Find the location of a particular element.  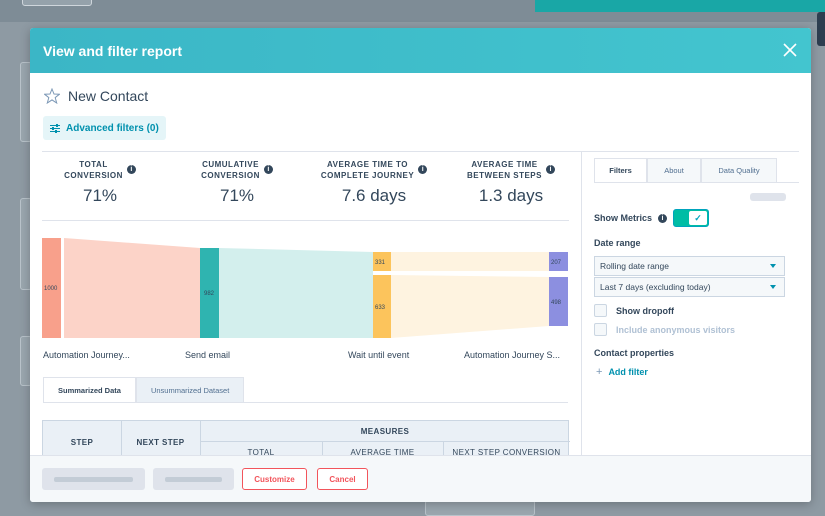

date-range-value: Last 7 days (excluding today) is located at coordinates (655, 287).